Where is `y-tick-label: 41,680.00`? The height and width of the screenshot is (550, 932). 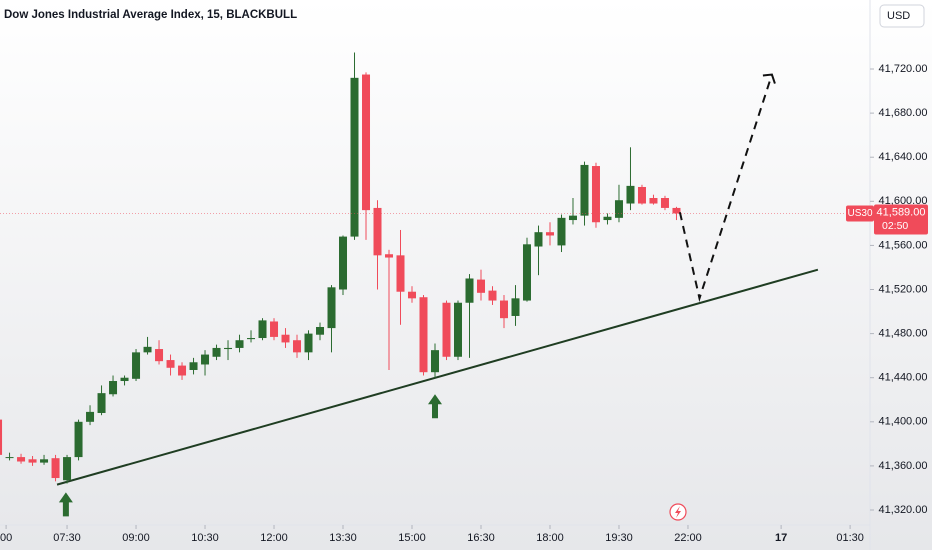 y-tick-label: 41,680.00 is located at coordinates (903, 113).